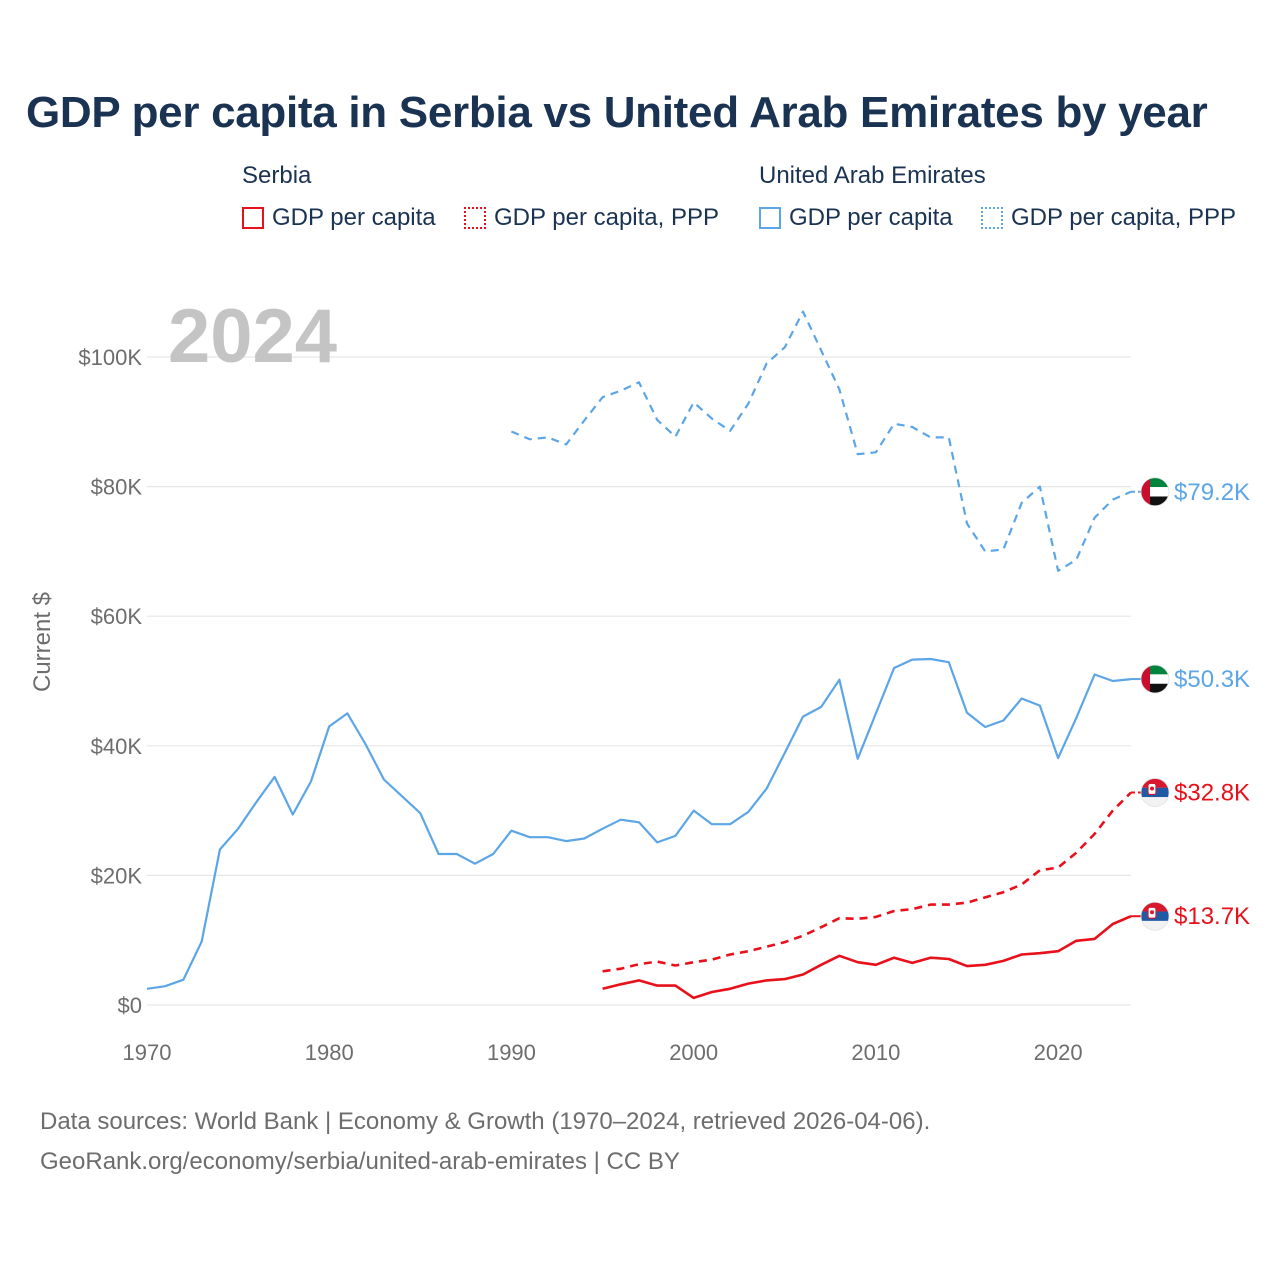  I want to click on legend-item-uae-gdp: GDP per capita, so click(856, 218).